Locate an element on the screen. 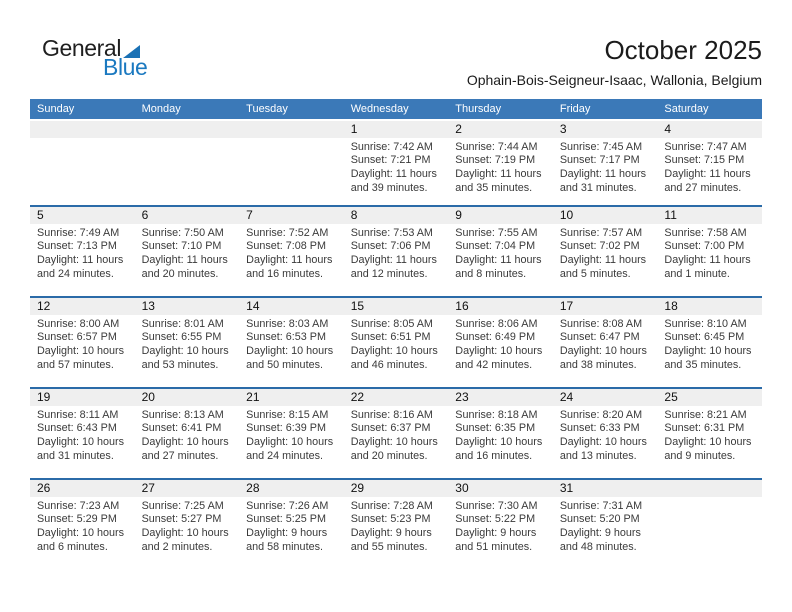 This screenshot has height=612, width=792. day-number: 8 is located at coordinates (396, 215).